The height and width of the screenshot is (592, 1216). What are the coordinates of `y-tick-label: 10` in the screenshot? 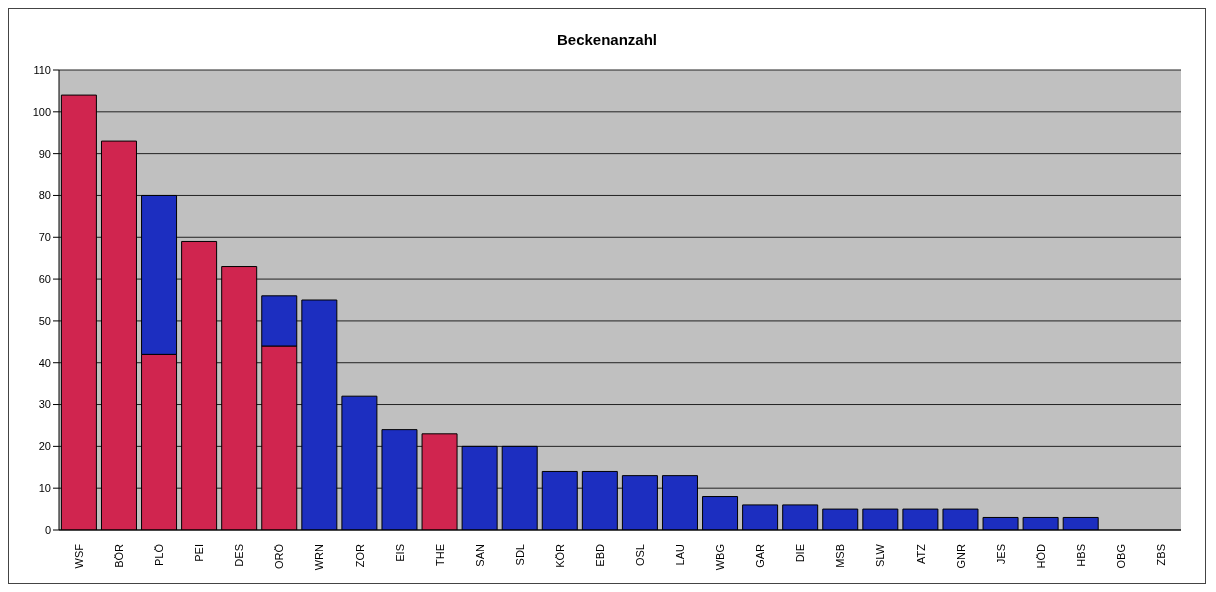 It's located at (44, 488).